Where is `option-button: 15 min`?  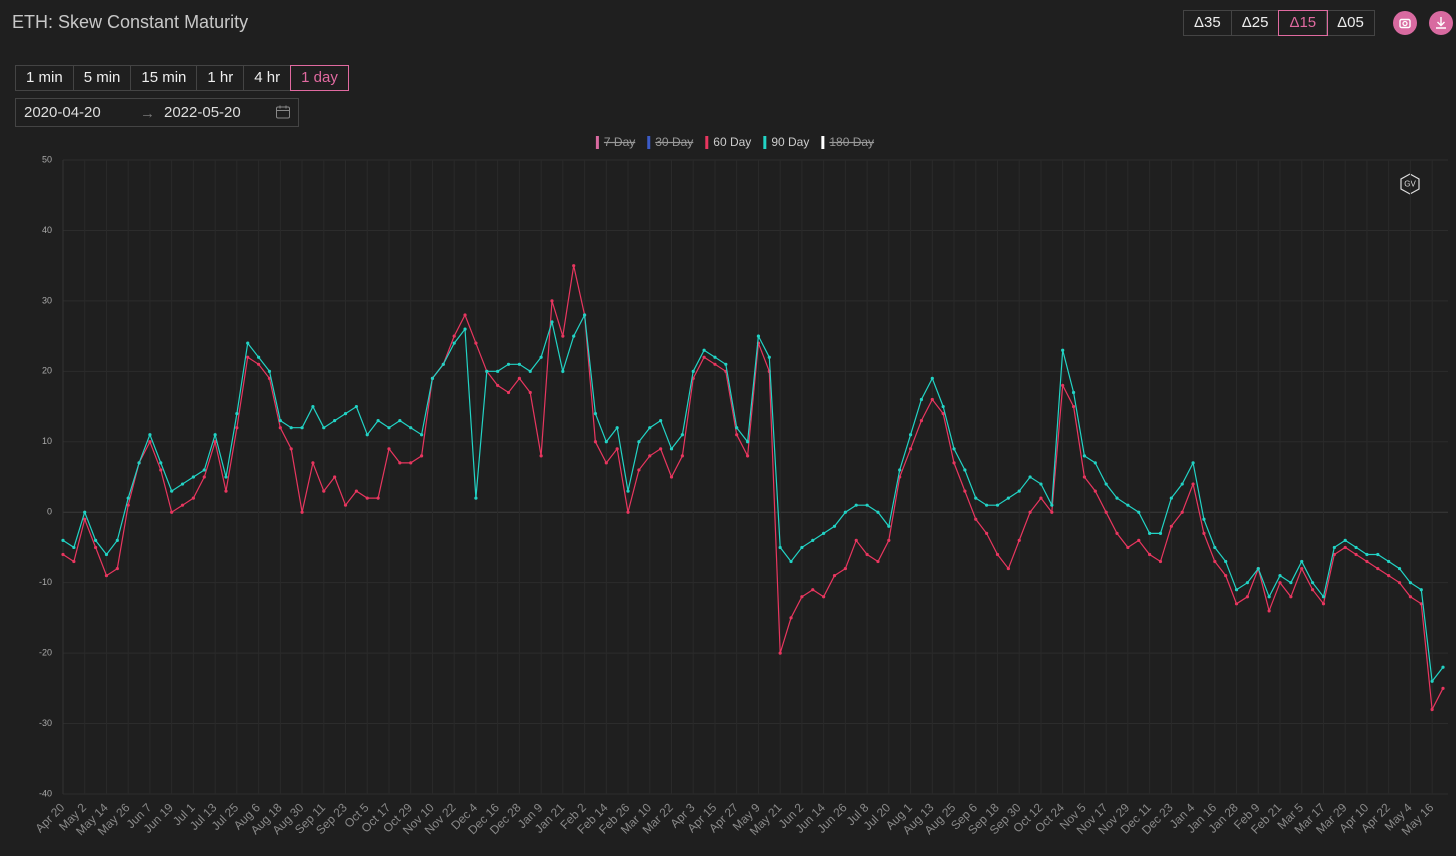
option-button: 15 min is located at coordinates (164, 78).